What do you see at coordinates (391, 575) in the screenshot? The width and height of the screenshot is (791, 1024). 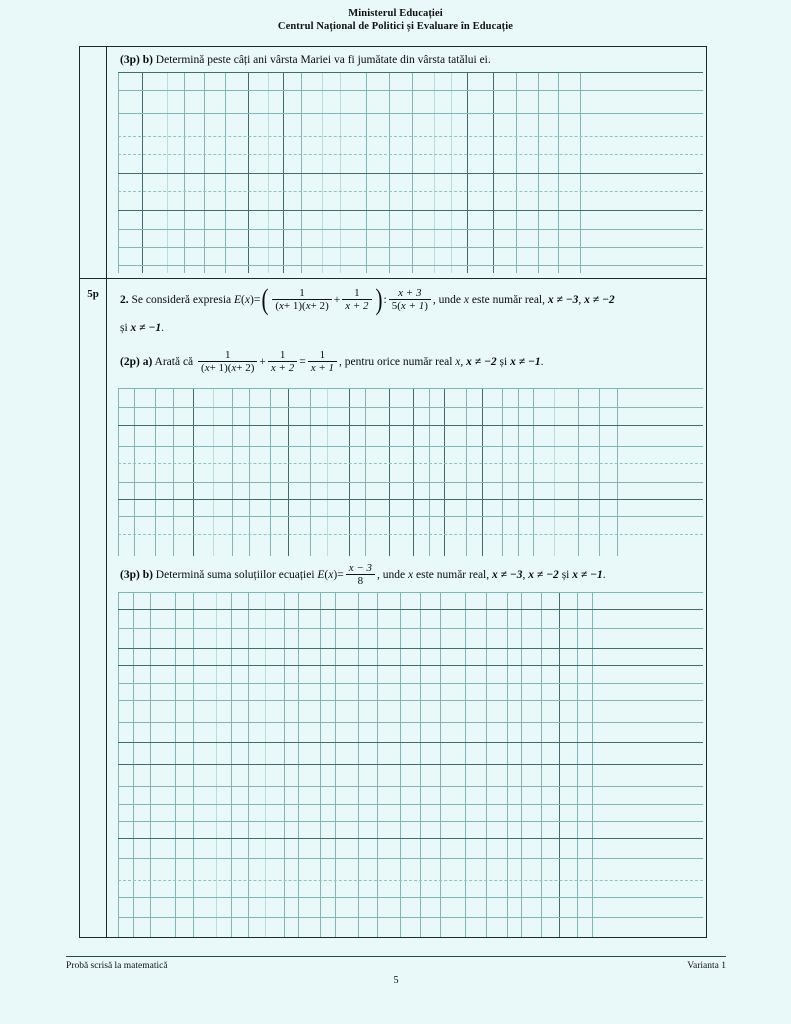 I see `q2b-tail: , unde` at bounding box center [391, 575].